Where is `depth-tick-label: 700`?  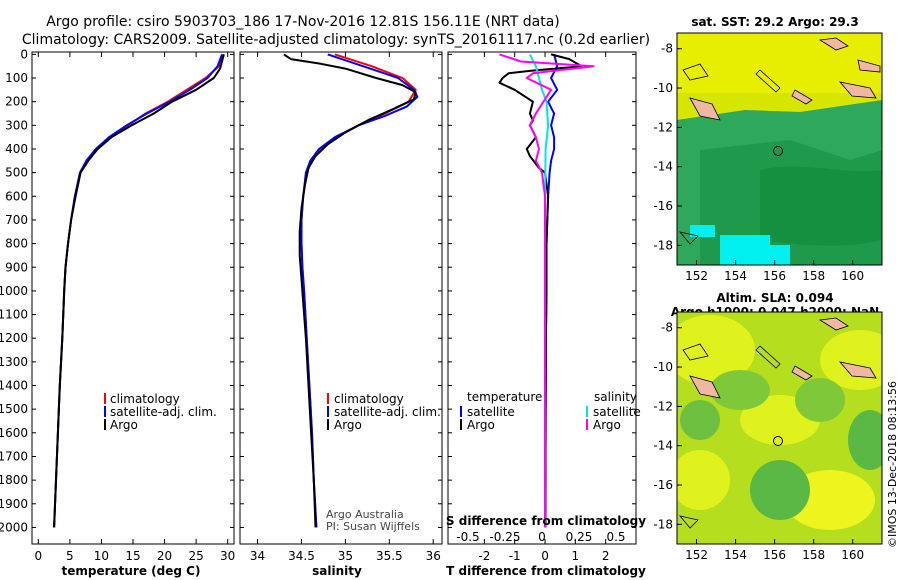 depth-tick-label: 700 is located at coordinates (16, 220).